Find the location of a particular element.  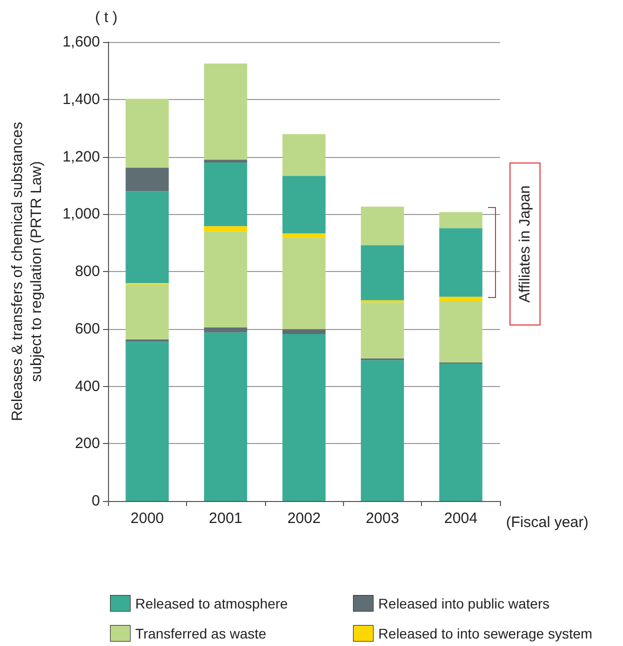

y-tick-label: 1,600 is located at coordinates (81, 42).